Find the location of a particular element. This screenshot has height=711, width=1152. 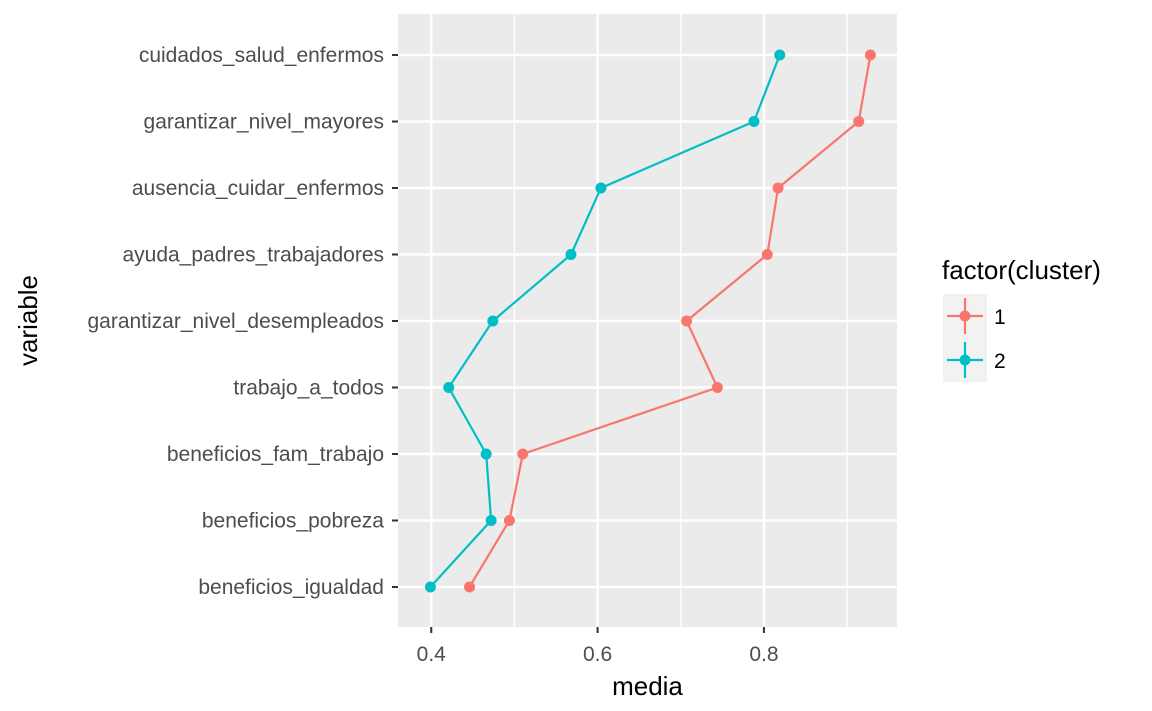

legend-items: 12 is located at coordinates (974, 338).